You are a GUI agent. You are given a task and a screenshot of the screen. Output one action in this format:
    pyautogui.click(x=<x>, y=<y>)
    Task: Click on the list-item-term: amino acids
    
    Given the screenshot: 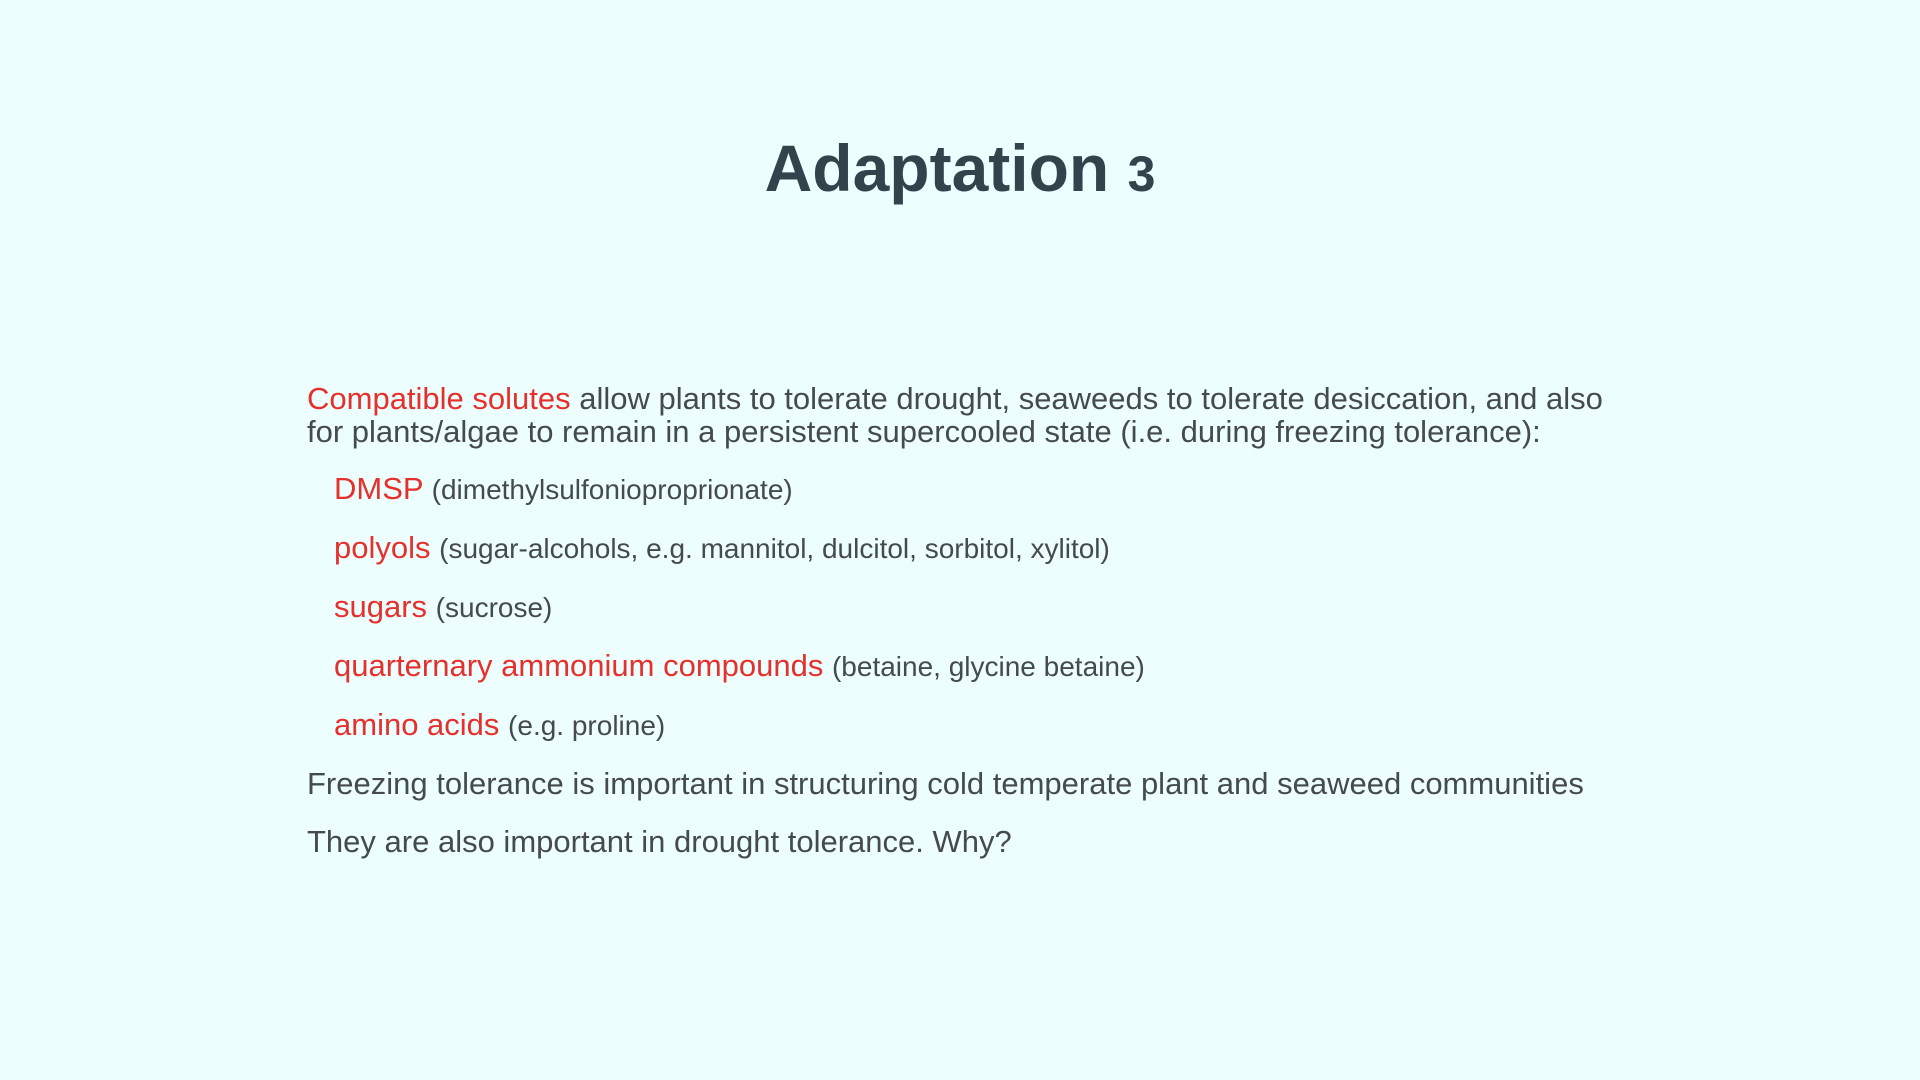 What is the action you would take?
    pyautogui.click(x=417, y=724)
    